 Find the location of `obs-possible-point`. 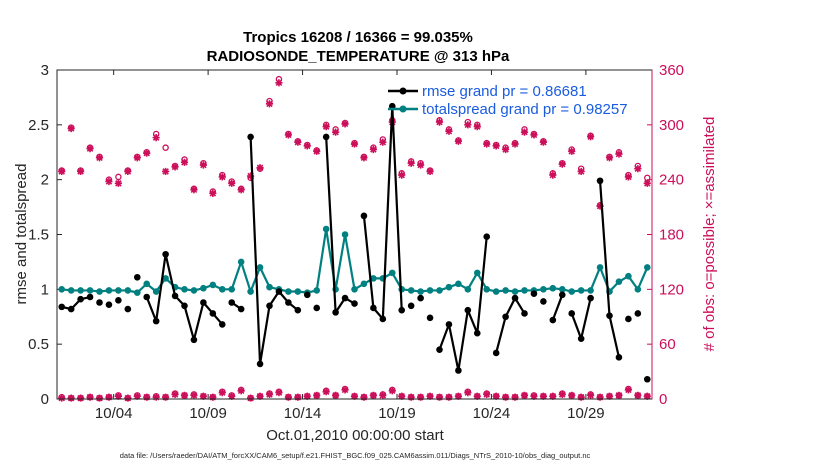

obs-possible-point is located at coordinates (118, 177).